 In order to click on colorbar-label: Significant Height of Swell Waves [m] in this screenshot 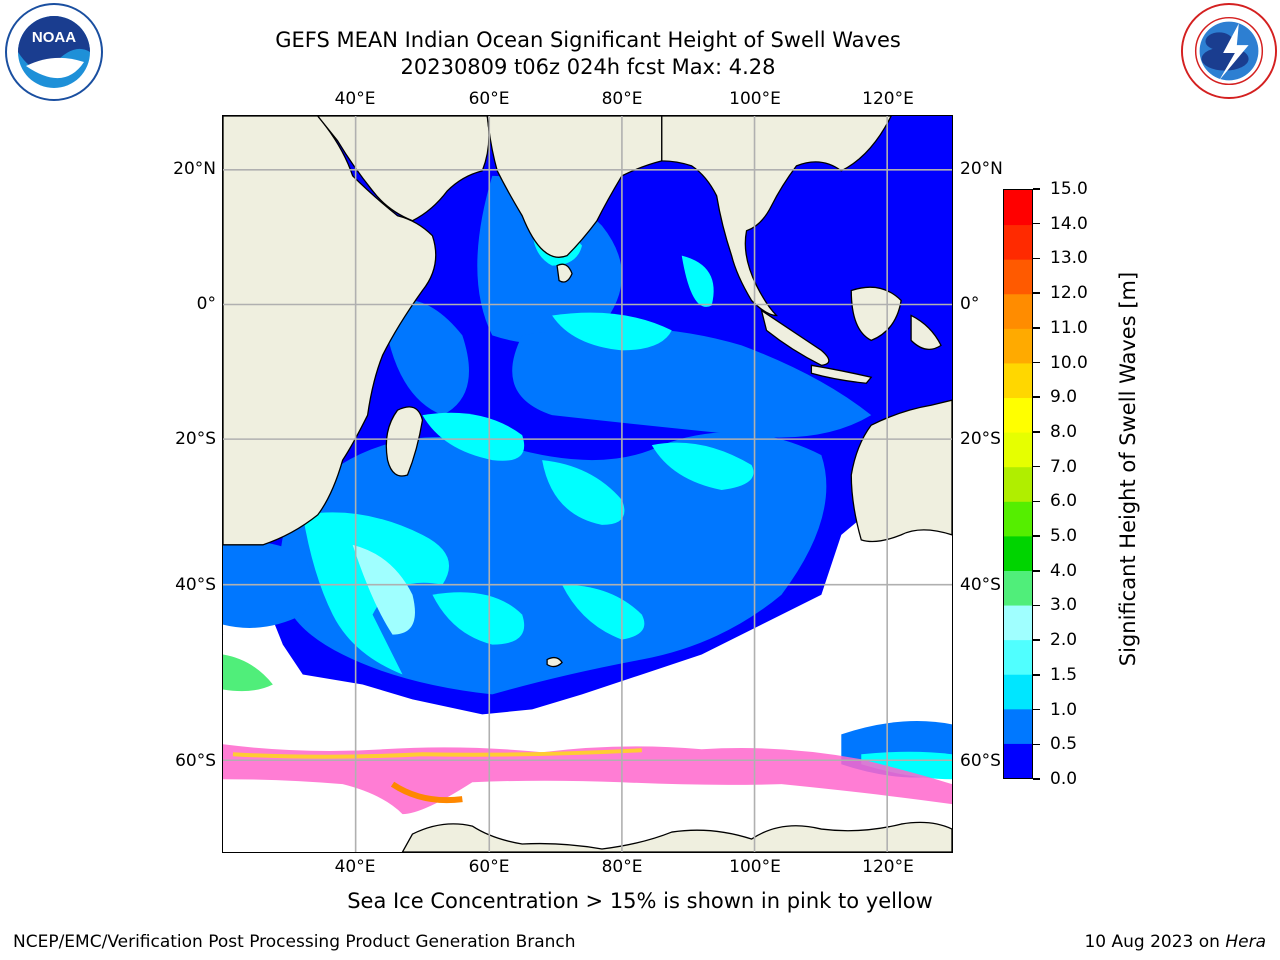, I will do `click(1128, 469)`.